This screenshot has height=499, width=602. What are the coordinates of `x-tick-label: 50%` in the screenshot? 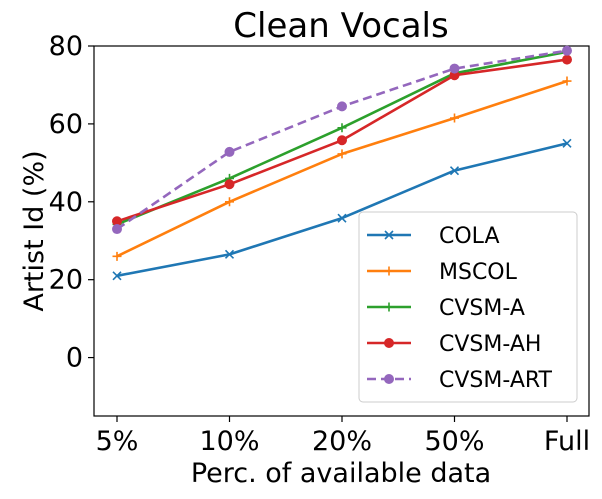 It's located at (454, 441).